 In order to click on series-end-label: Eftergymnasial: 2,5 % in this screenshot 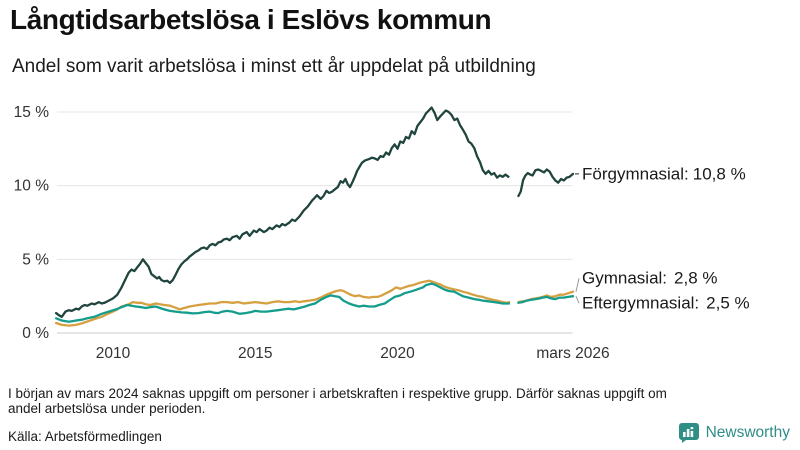, I will do `click(666, 303)`.